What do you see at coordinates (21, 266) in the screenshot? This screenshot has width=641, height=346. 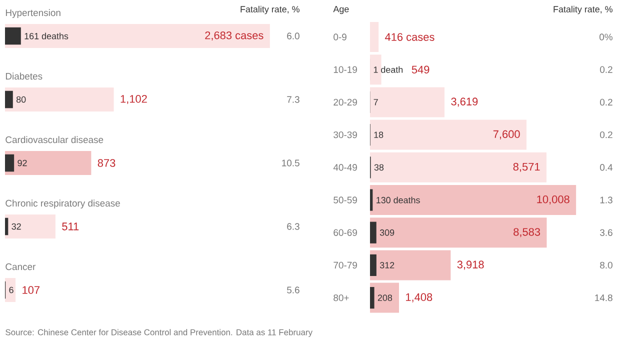 I see `y-tick-label: Cancer` at bounding box center [21, 266].